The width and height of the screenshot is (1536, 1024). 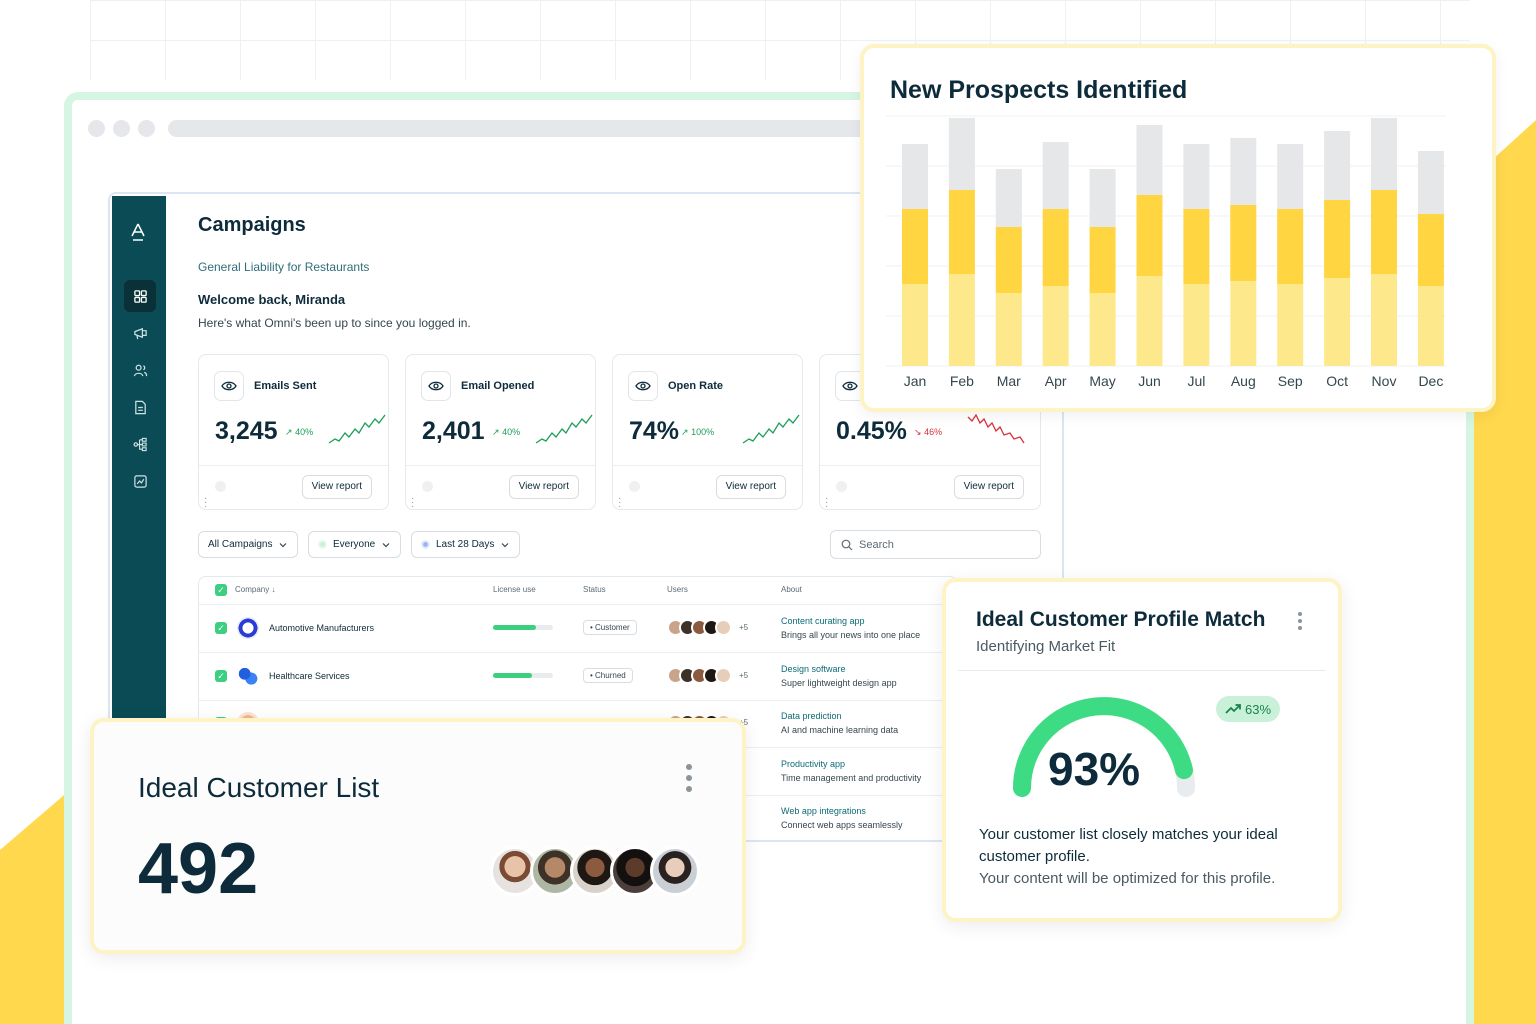 What do you see at coordinates (466, 544) in the screenshot?
I see `date-range-dropdown: Last 28 Days` at bounding box center [466, 544].